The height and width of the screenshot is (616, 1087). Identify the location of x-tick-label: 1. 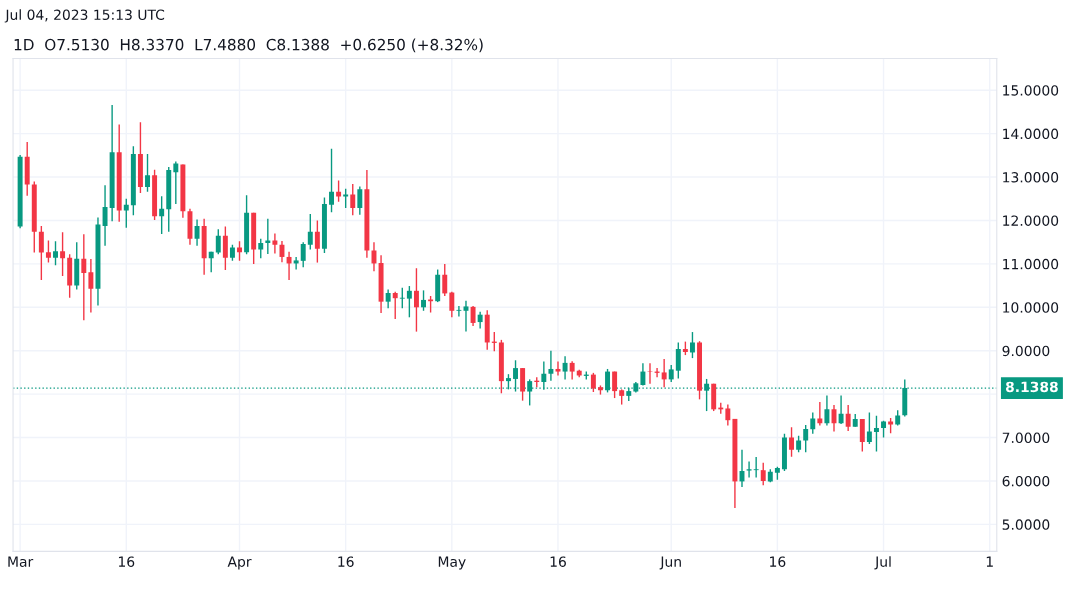
(989, 561).